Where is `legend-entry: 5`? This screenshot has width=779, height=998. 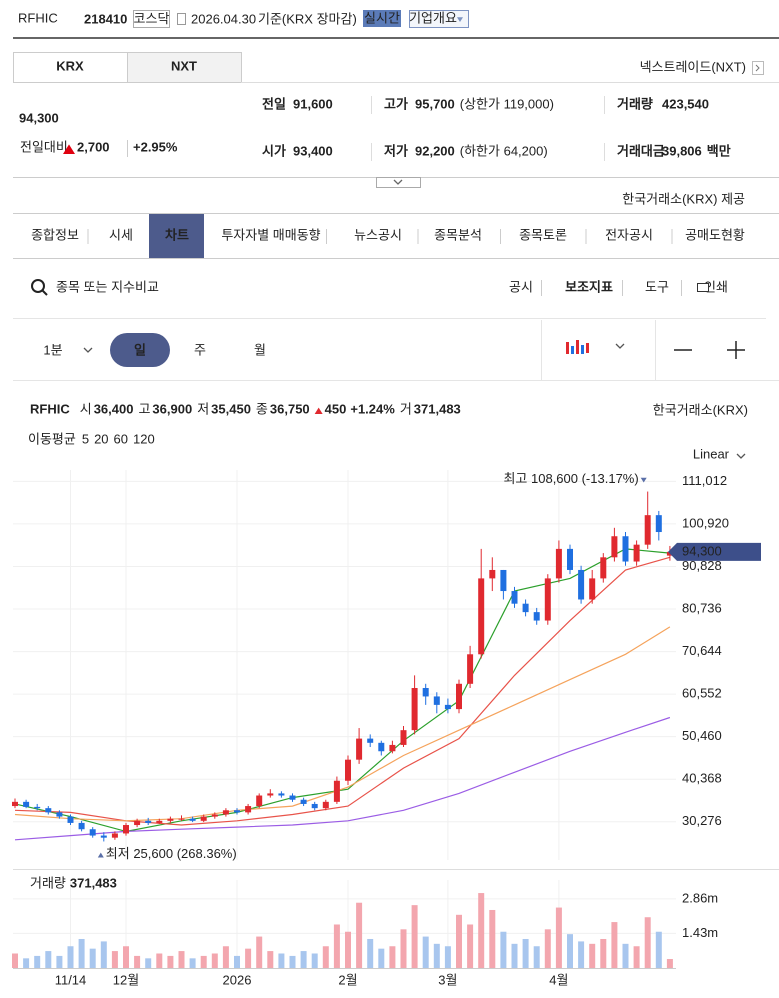
legend-entry: 5 is located at coordinates (85, 438).